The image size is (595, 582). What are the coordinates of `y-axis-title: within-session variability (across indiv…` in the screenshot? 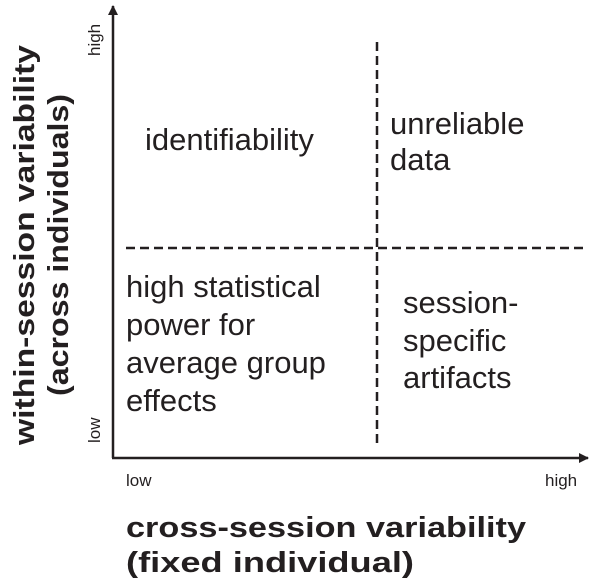 It's located at (42, 245).